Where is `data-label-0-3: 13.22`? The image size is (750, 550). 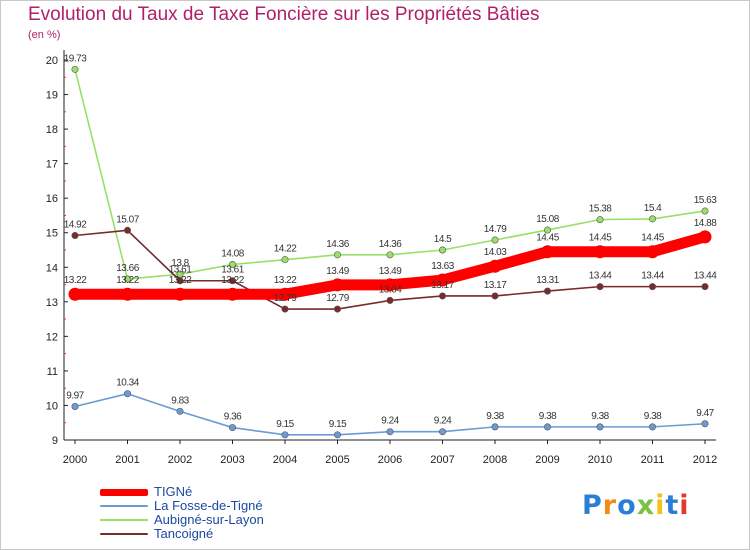
data-label-0-3: 13.22 is located at coordinates (232, 280).